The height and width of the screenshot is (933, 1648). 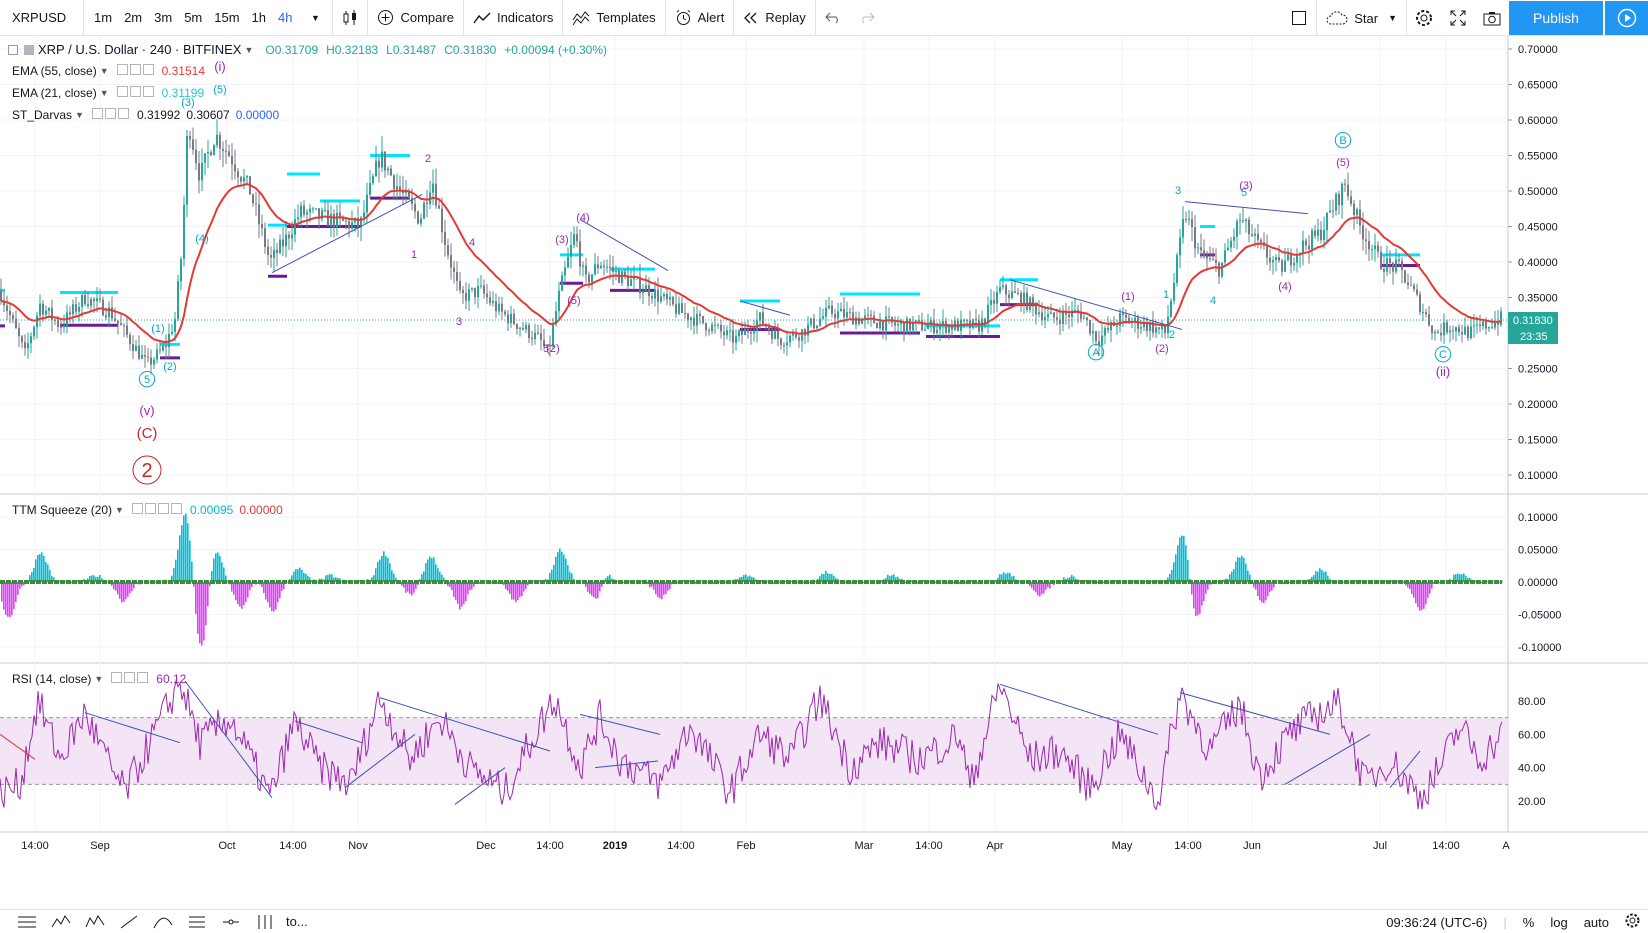 What do you see at coordinates (193, 17) in the screenshot?
I see `interval-5m: 5m` at bounding box center [193, 17].